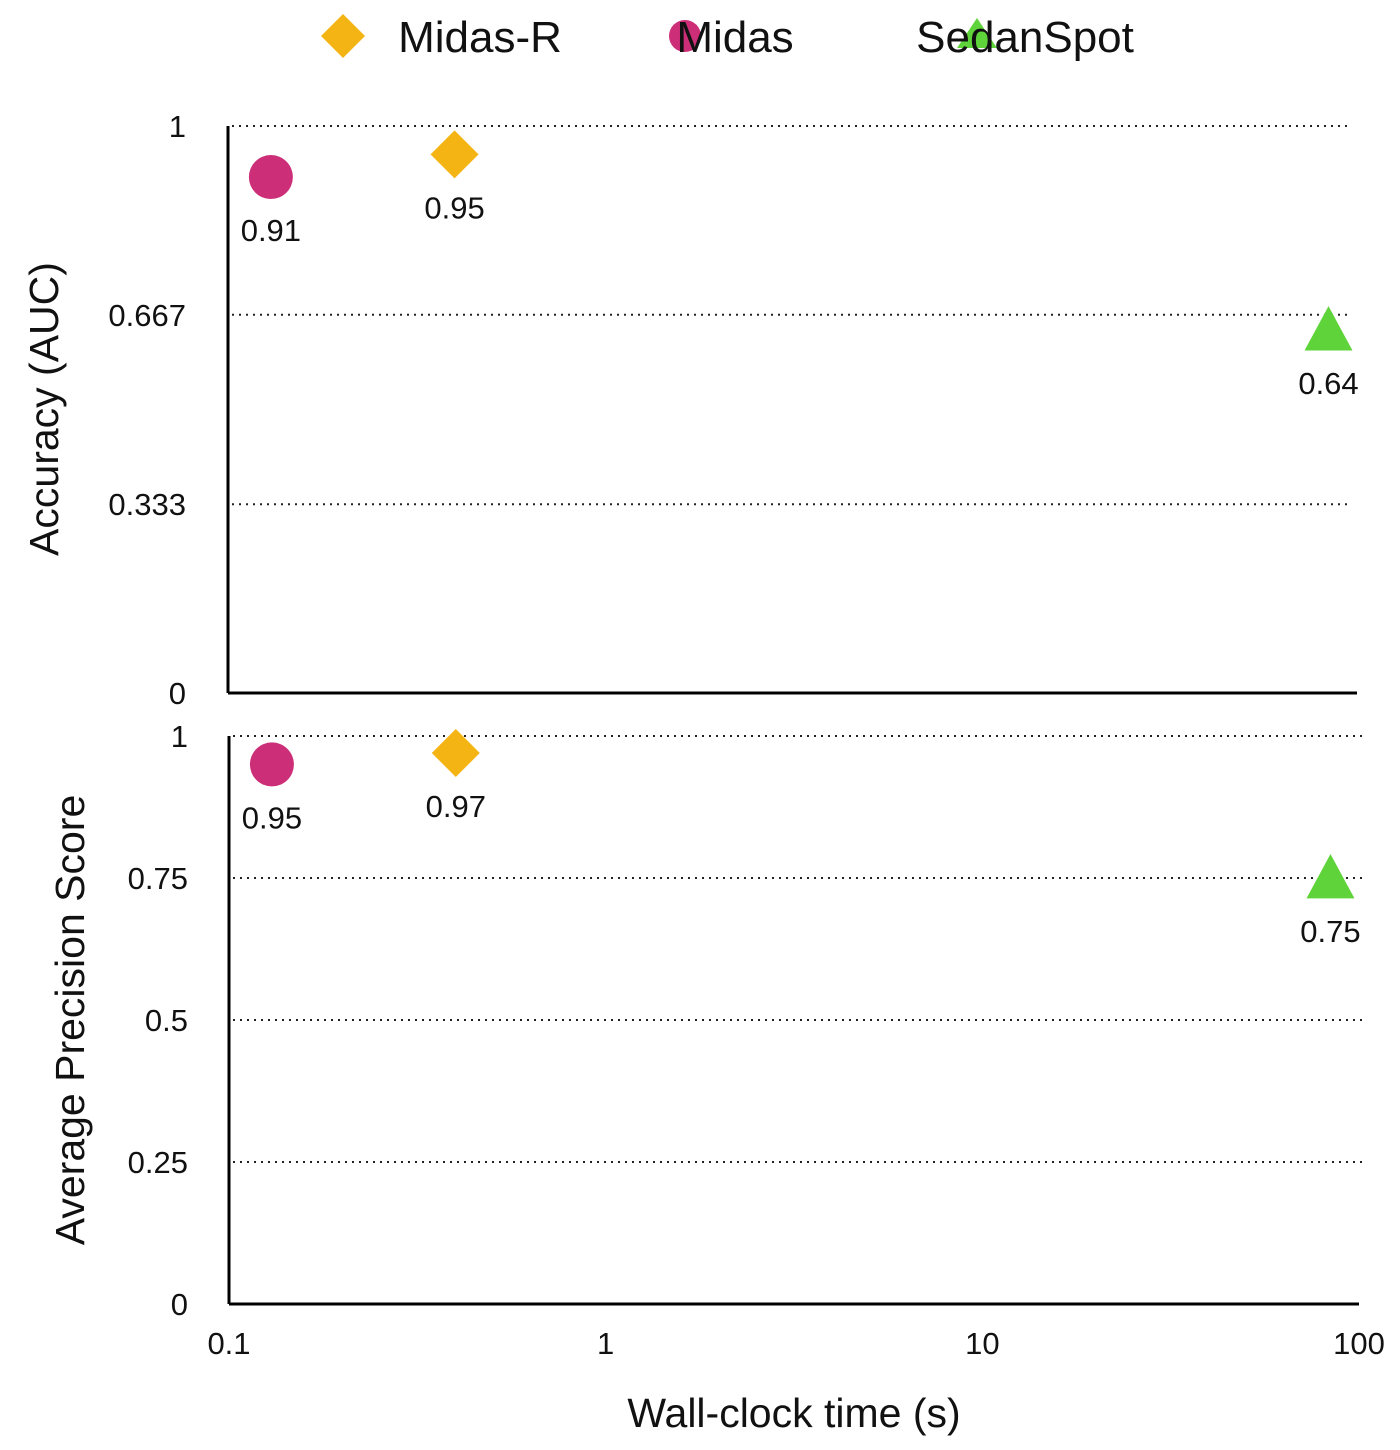  What do you see at coordinates (228, 1343) in the screenshot?
I see `x-tick-label: 0.1` at bounding box center [228, 1343].